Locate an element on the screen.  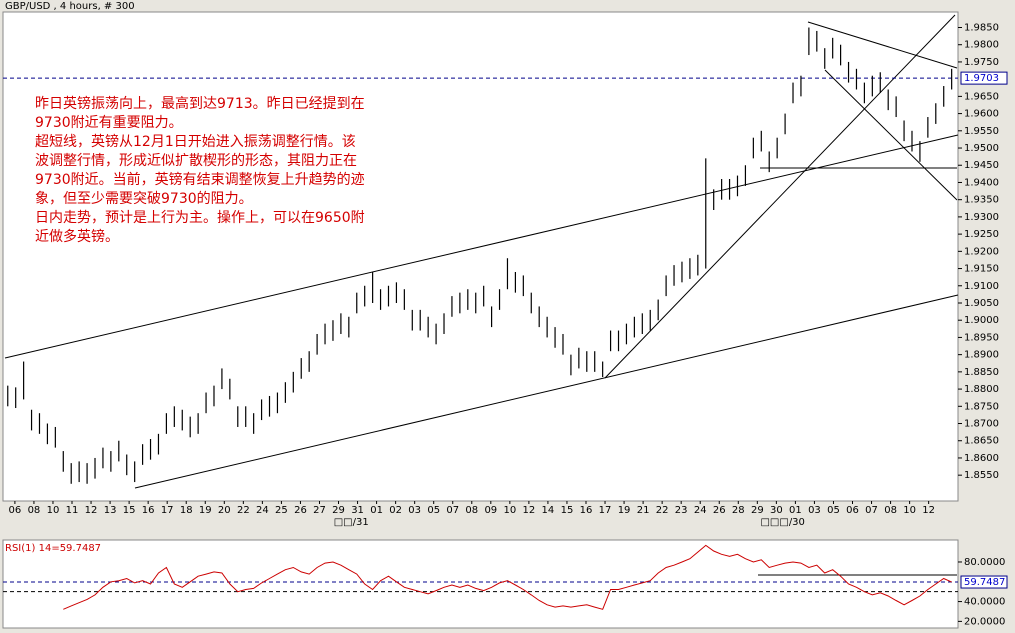
x-tick-label: 20 is located at coordinates (224, 510).